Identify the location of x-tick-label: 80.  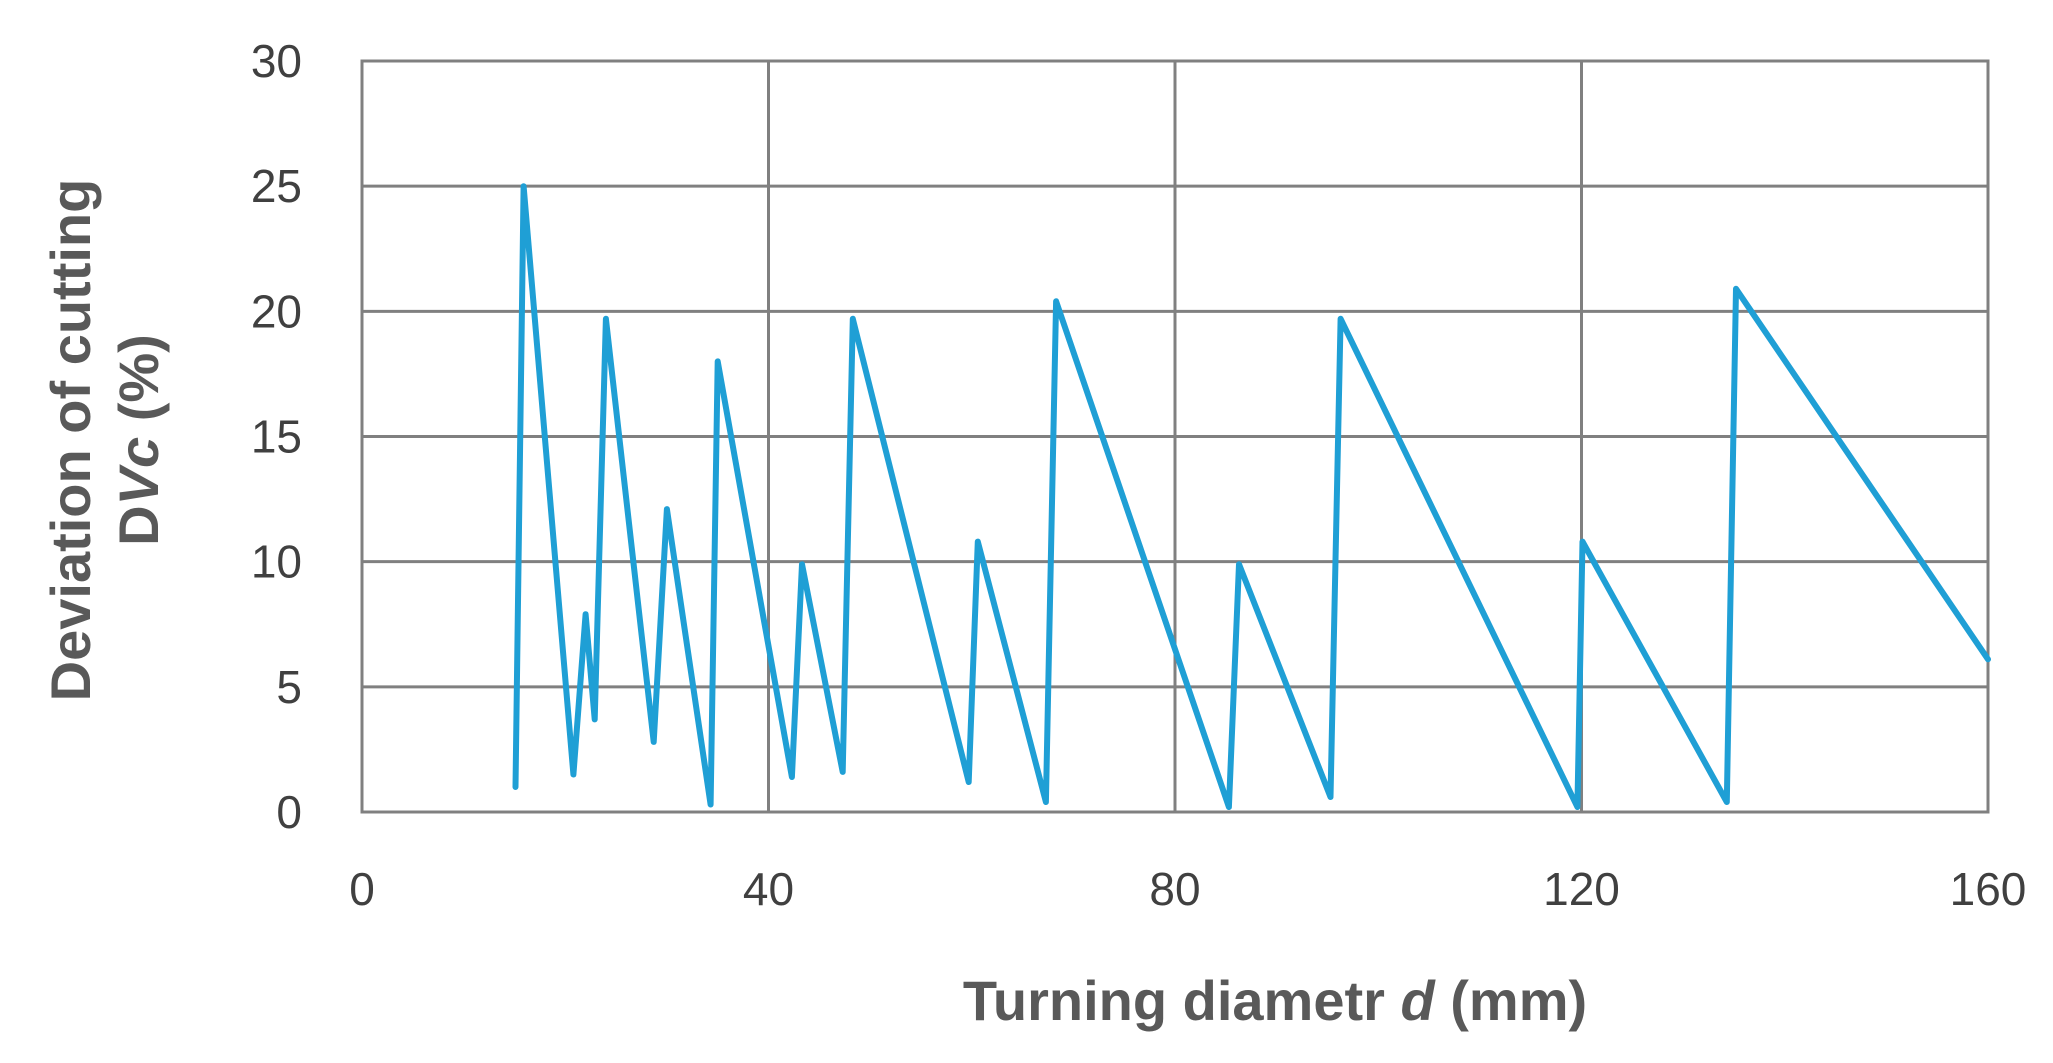
(1174, 889).